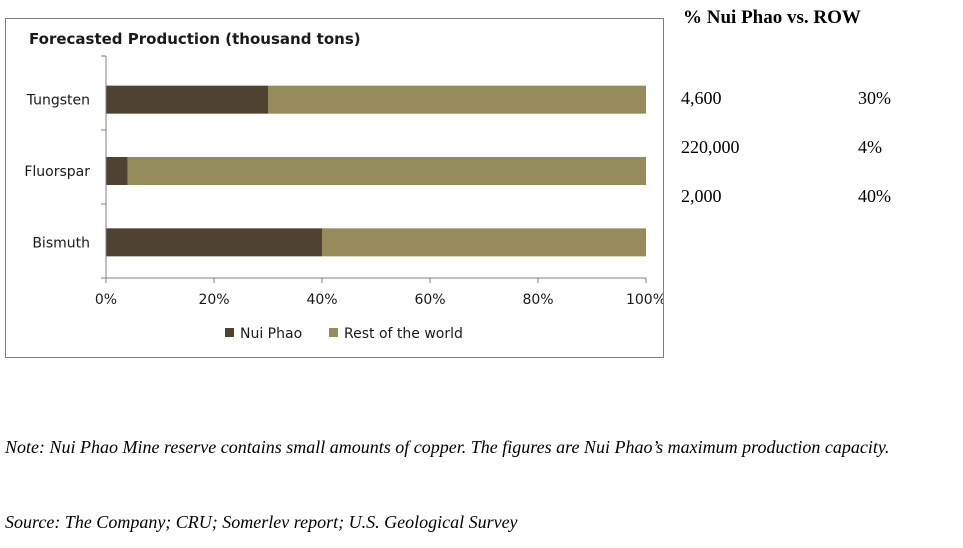 The image size is (963, 548). What do you see at coordinates (701, 196) in the screenshot?
I see `production-value: 2,000` at bounding box center [701, 196].